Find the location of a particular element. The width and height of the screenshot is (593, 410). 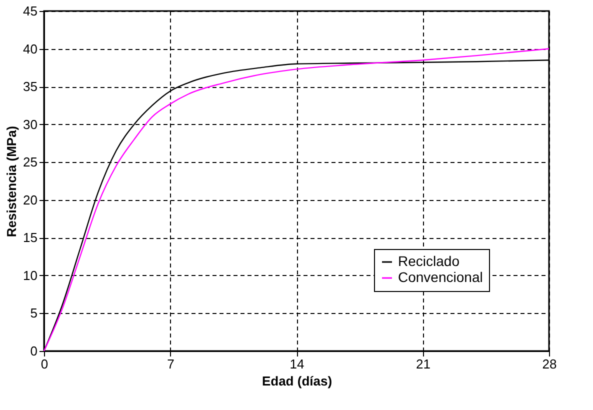

y-tick-label: 25 is located at coordinates (30, 162).